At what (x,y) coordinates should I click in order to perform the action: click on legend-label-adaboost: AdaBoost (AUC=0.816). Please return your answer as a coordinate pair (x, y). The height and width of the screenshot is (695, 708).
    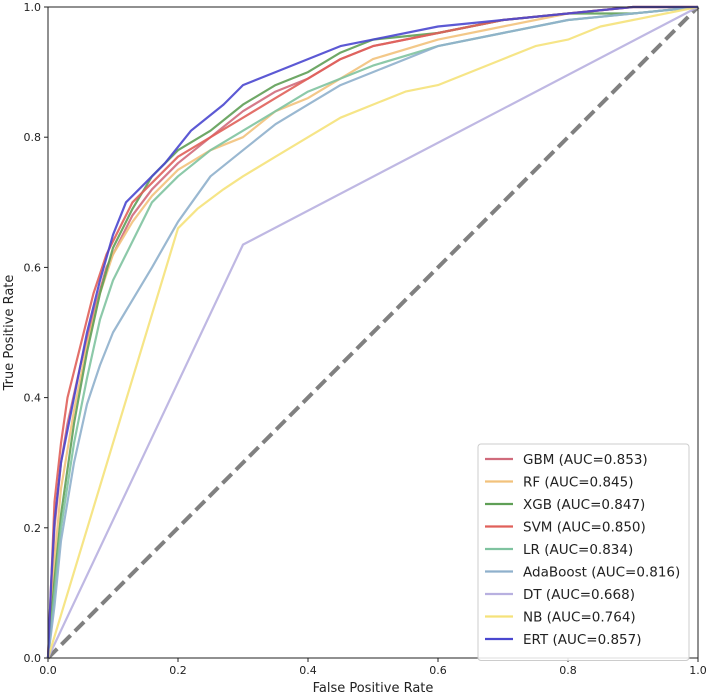
    Looking at the image, I should click on (601, 573).